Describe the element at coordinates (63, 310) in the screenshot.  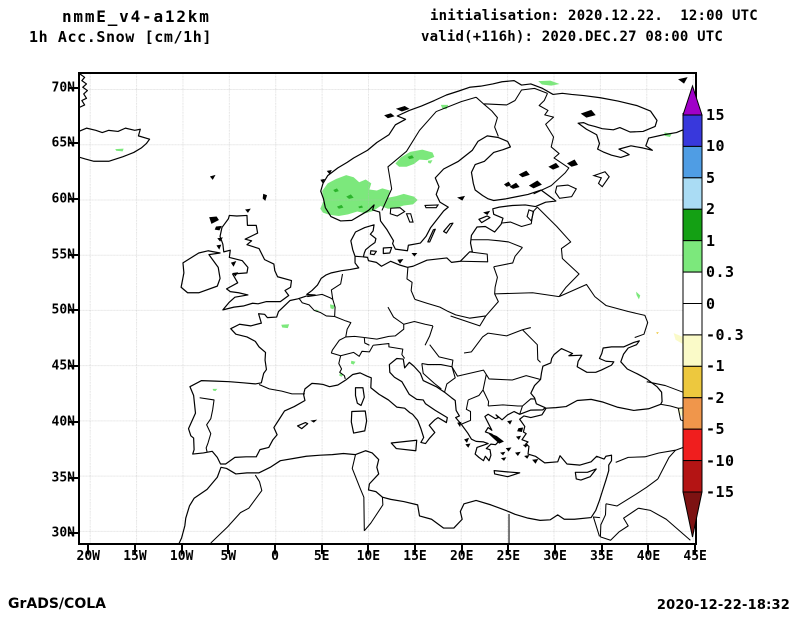
I see `lat-tick-label: 50N` at that location.